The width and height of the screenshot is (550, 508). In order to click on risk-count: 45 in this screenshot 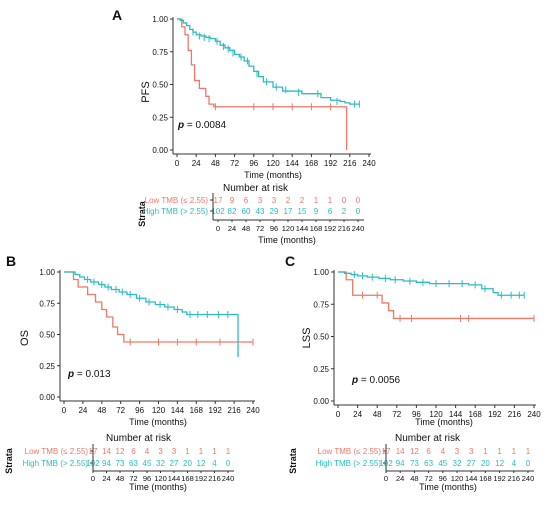, I will do `click(147, 463)`.